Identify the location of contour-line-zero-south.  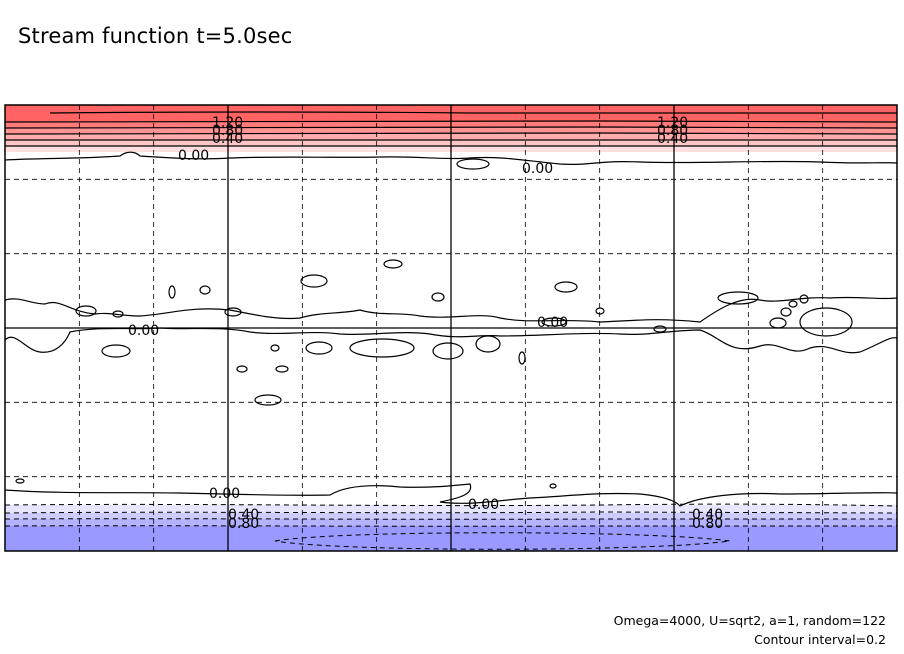
(451, 495).